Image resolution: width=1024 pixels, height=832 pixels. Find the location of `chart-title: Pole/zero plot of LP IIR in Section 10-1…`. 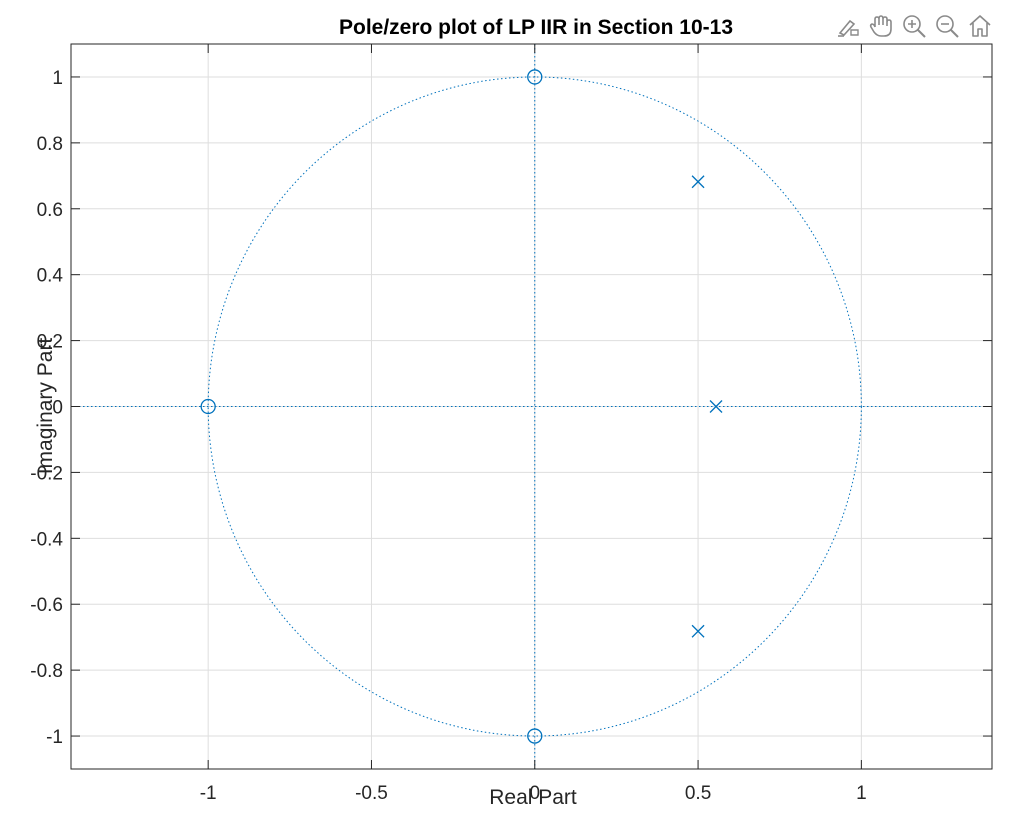

chart-title: Pole/zero plot of LP IIR in Section 10-1… is located at coordinates (536, 27).